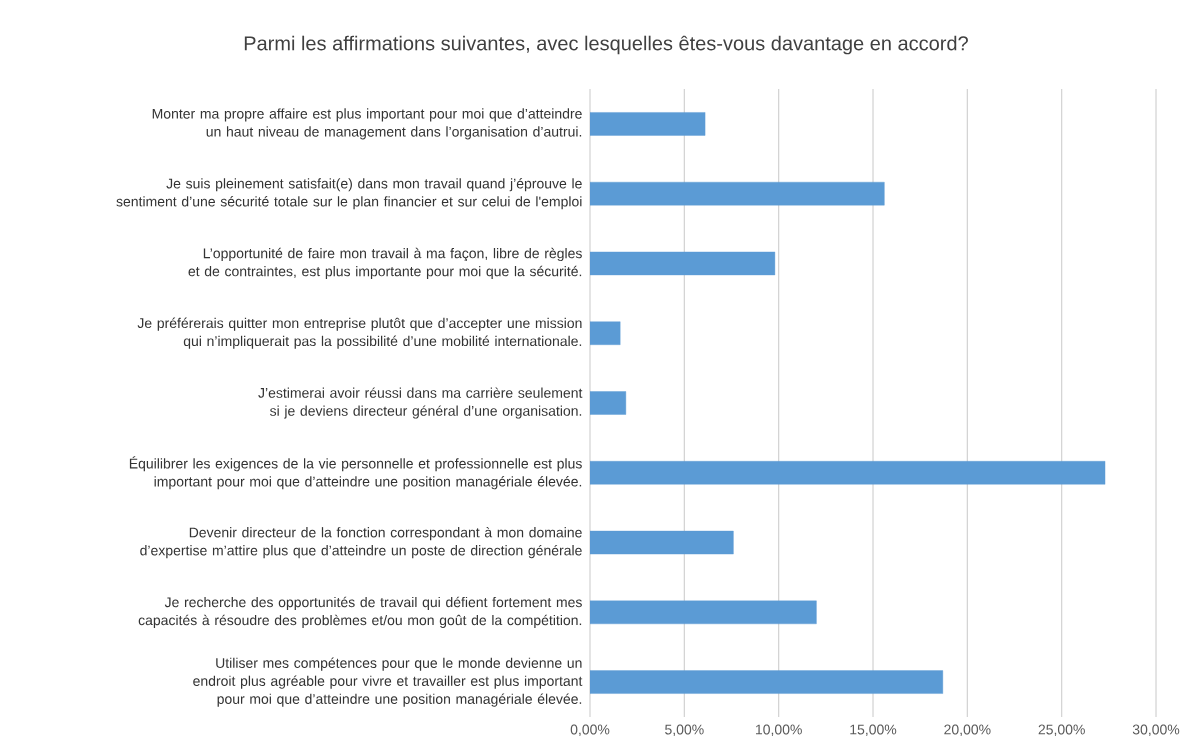 The width and height of the screenshot is (1201, 749). Describe the element at coordinates (873, 730) in the screenshot. I see `x-tick-label: 15,00%` at that location.